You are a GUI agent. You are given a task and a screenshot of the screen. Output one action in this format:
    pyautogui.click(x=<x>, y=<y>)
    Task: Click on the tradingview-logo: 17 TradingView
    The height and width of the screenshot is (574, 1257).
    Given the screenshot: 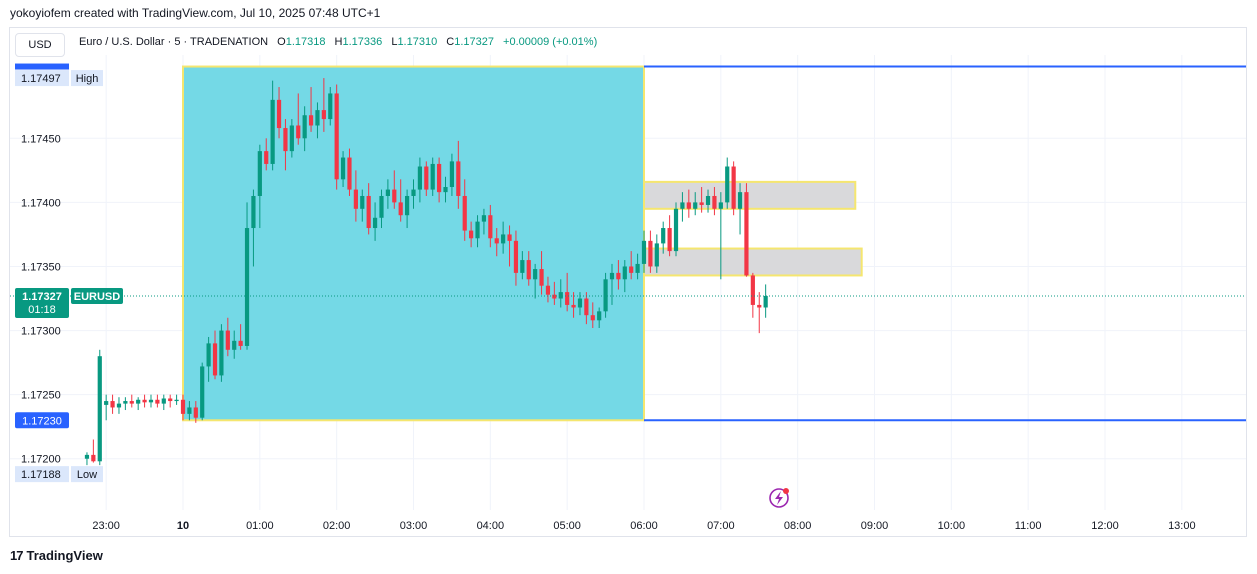 What is the action you would take?
    pyautogui.click(x=56, y=555)
    